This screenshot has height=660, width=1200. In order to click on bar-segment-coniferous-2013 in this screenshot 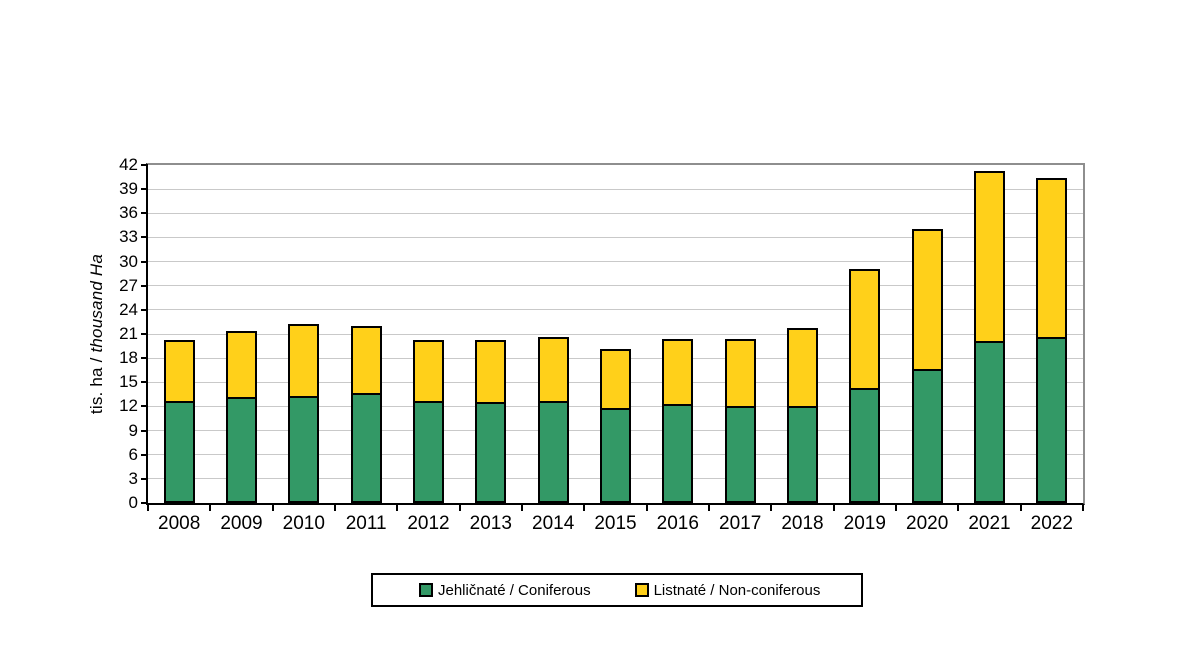, I will do `click(491, 452)`.